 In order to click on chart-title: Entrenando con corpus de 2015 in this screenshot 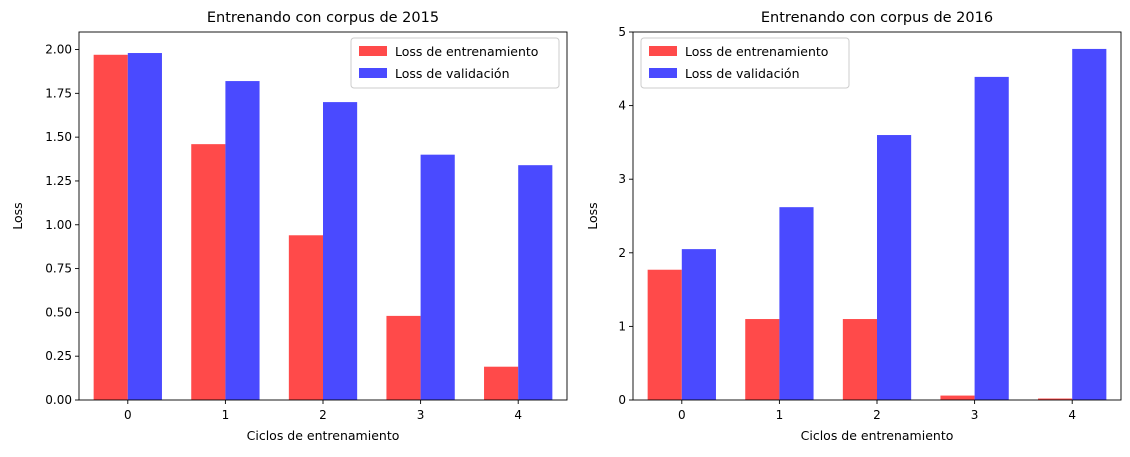, I will do `click(323, 18)`.